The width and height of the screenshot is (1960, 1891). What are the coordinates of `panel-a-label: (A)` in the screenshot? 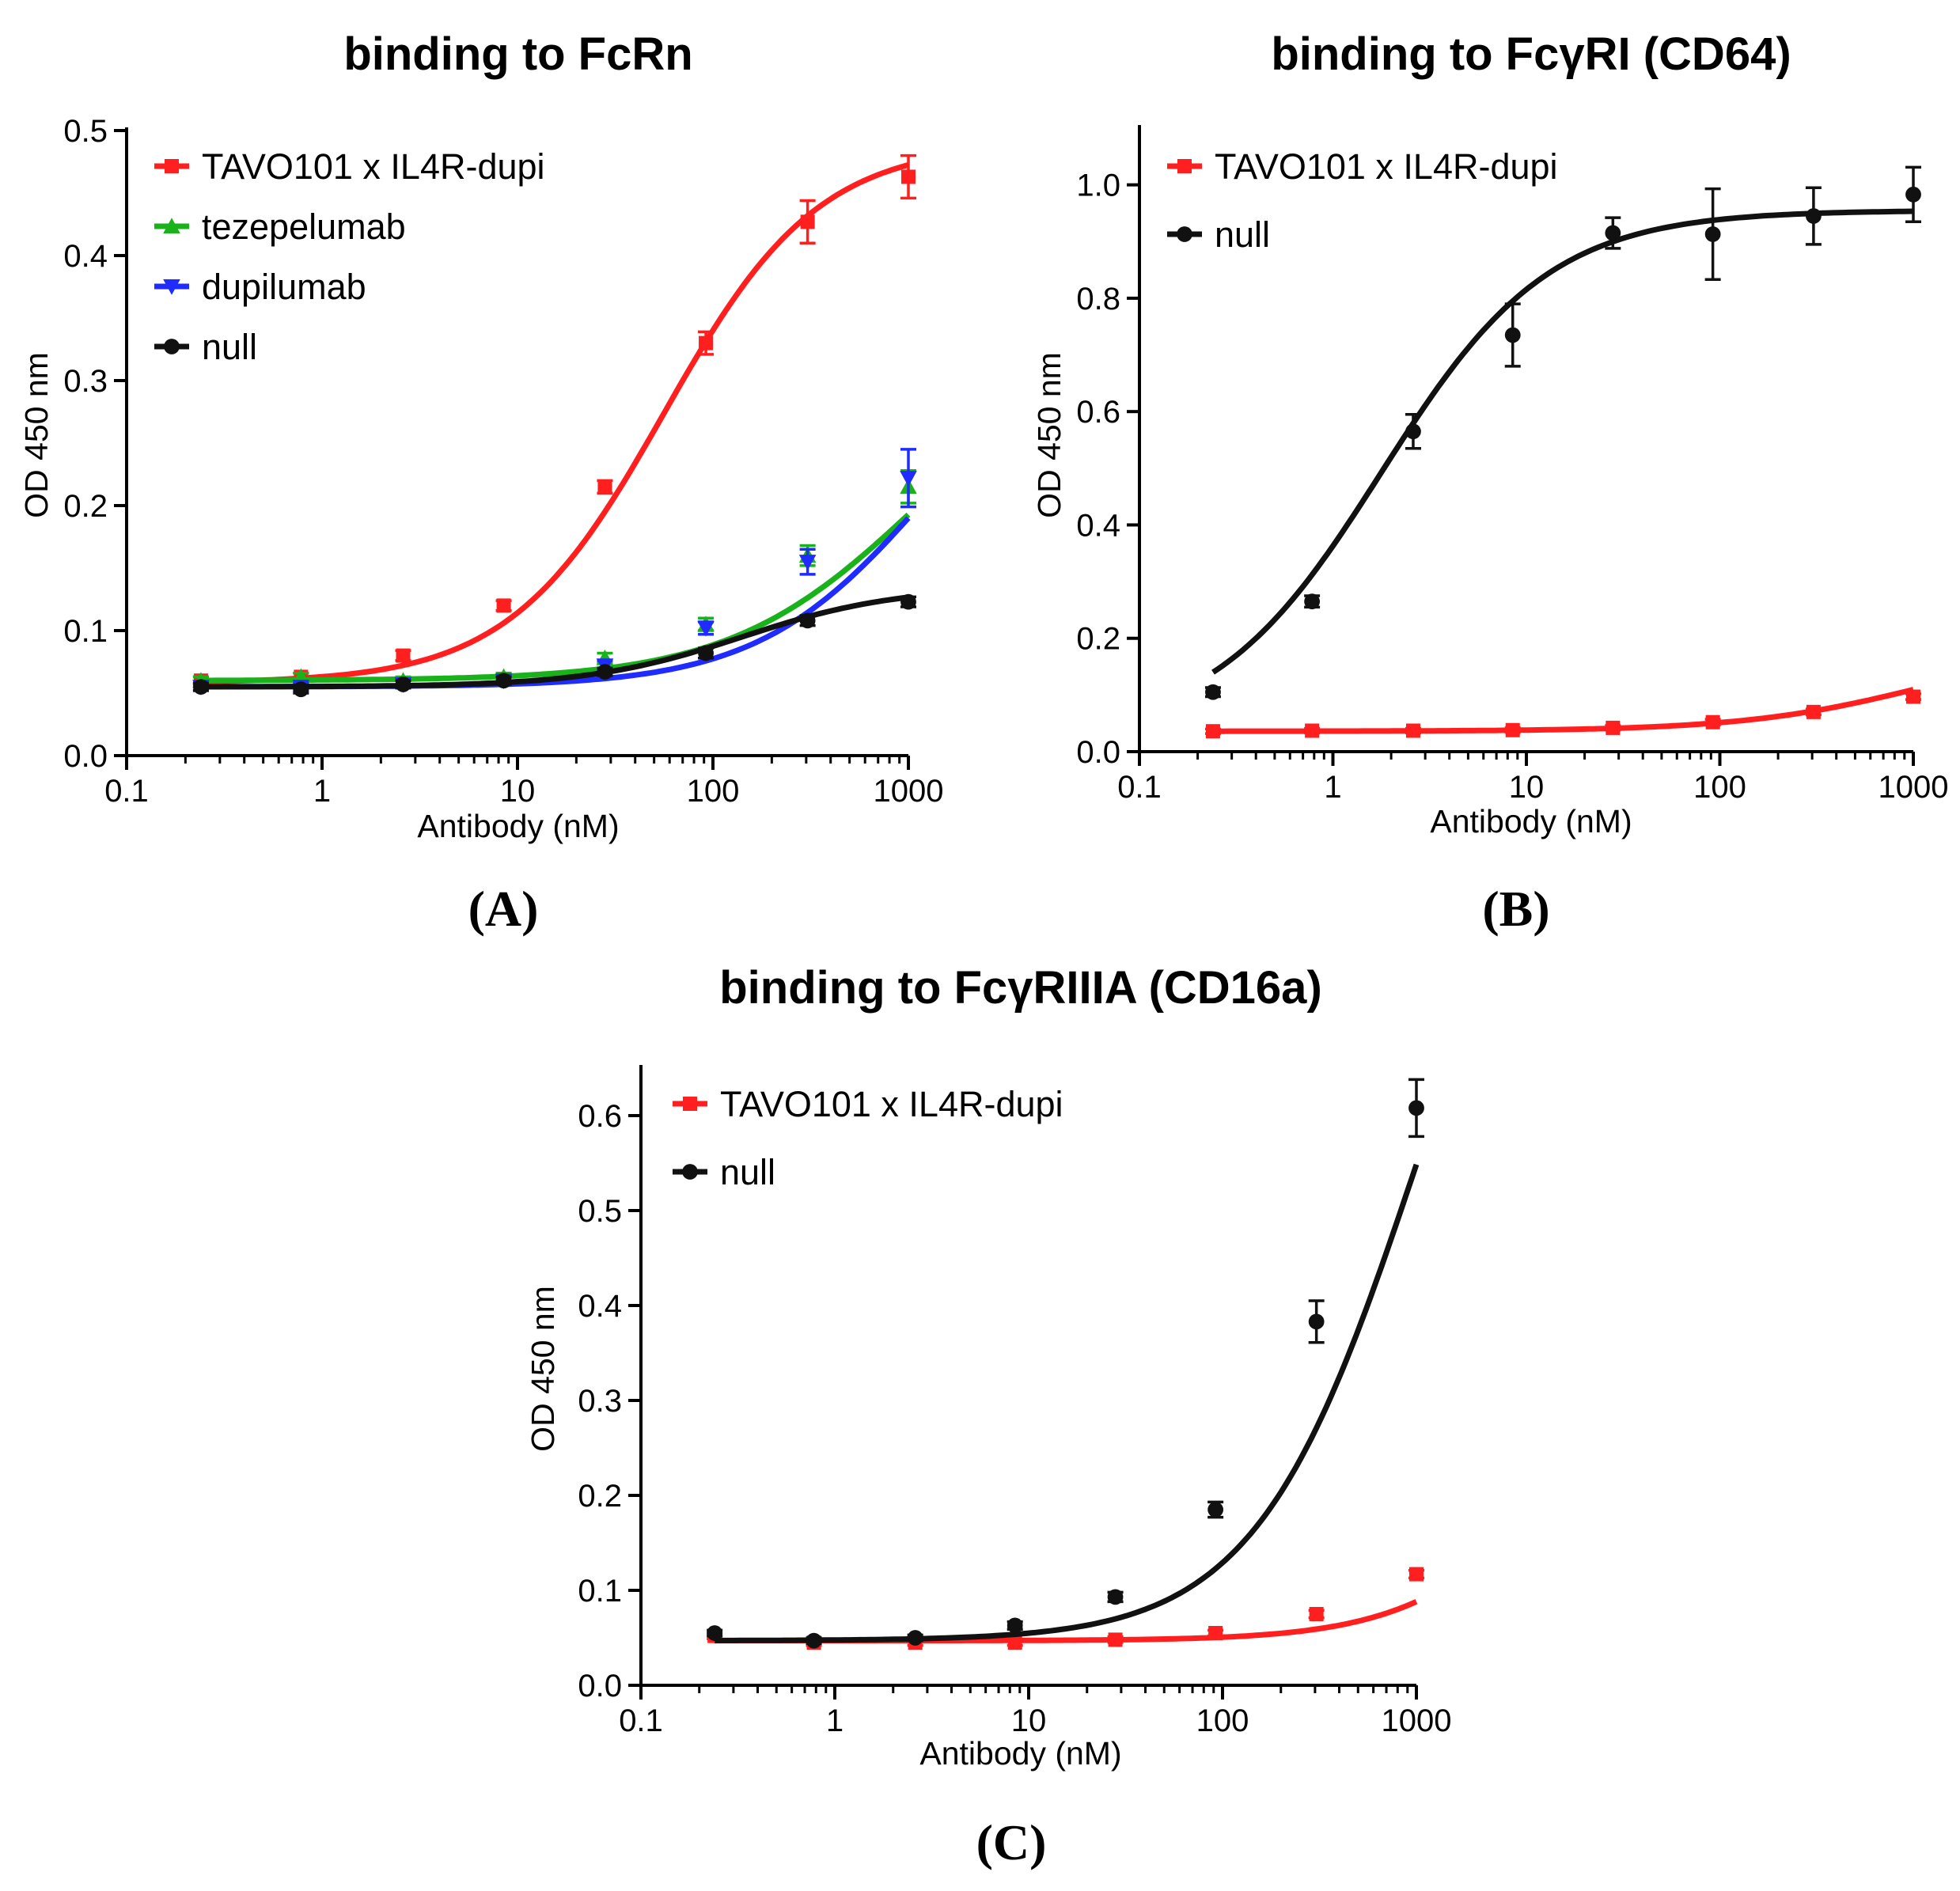 It's located at (503, 909).